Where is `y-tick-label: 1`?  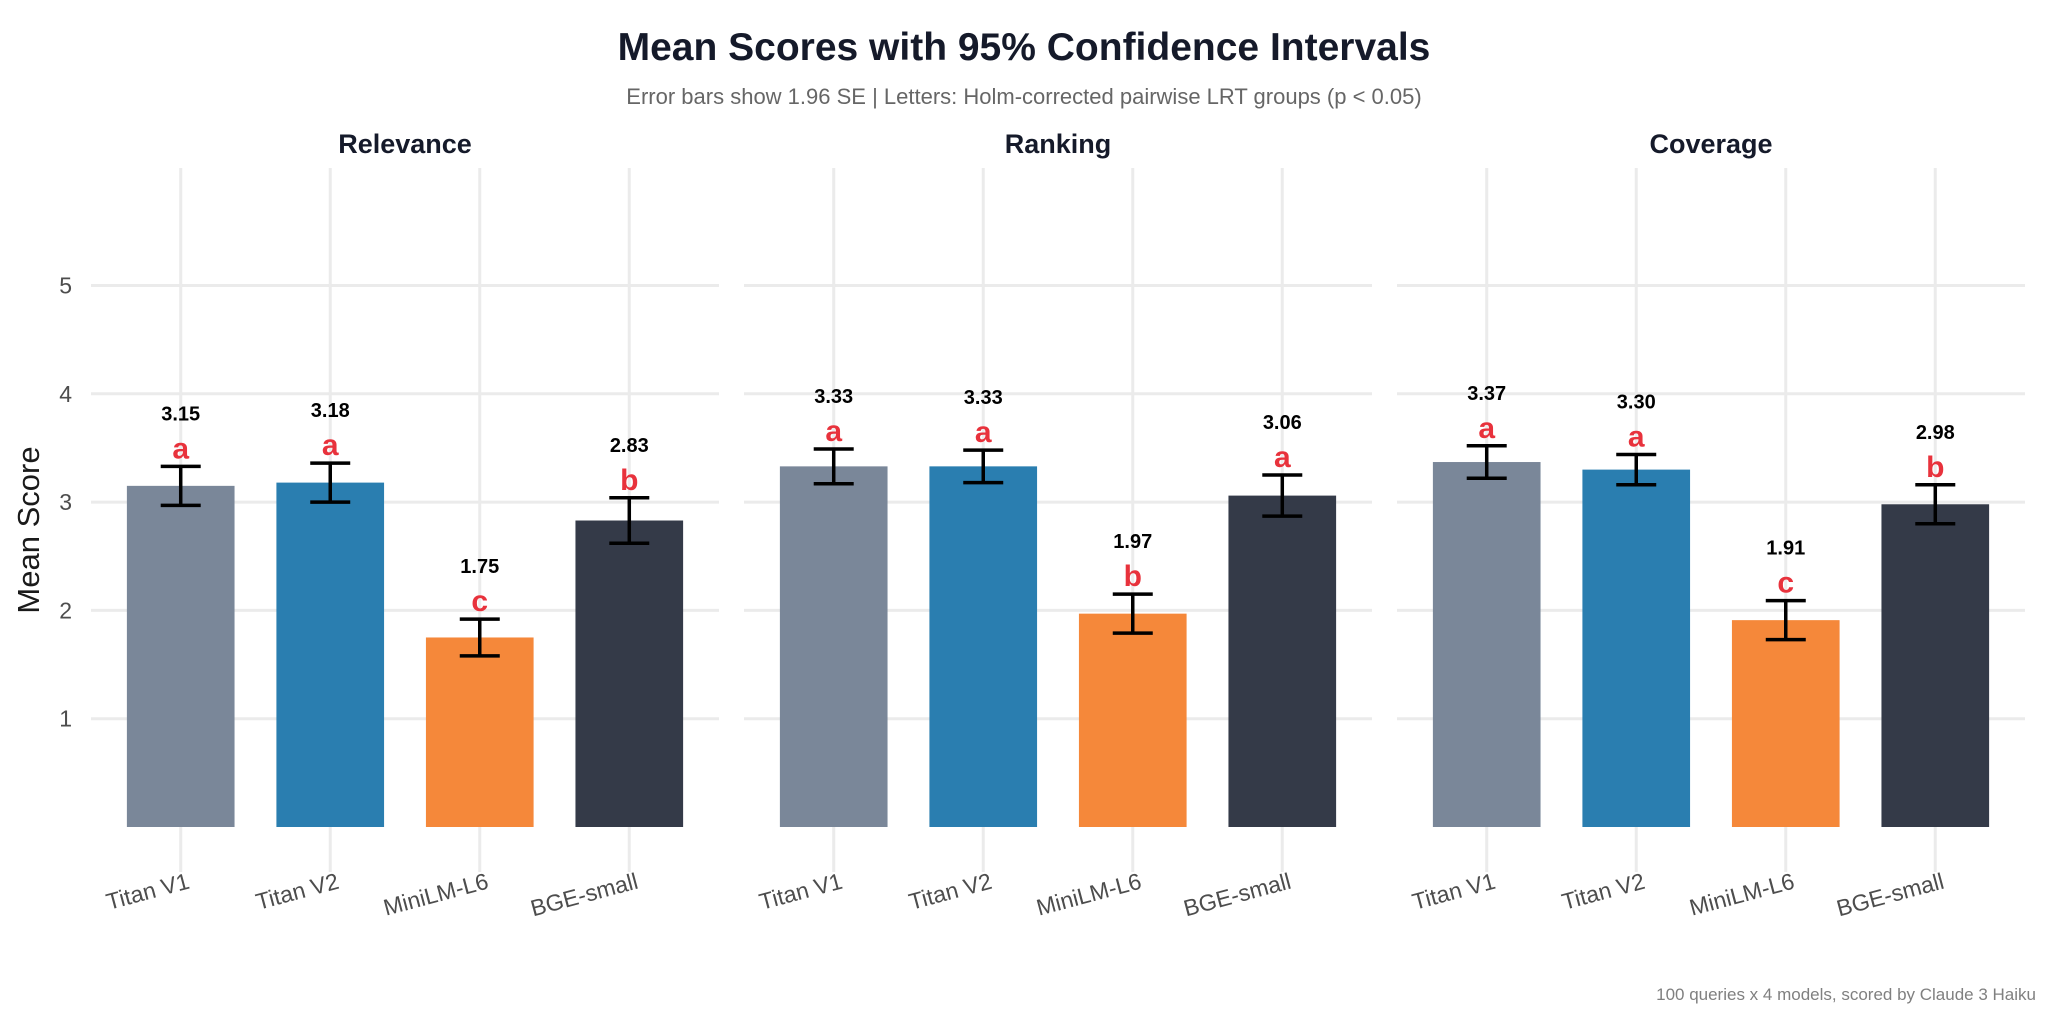 y-tick-label: 1 is located at coordinates (65, 719).